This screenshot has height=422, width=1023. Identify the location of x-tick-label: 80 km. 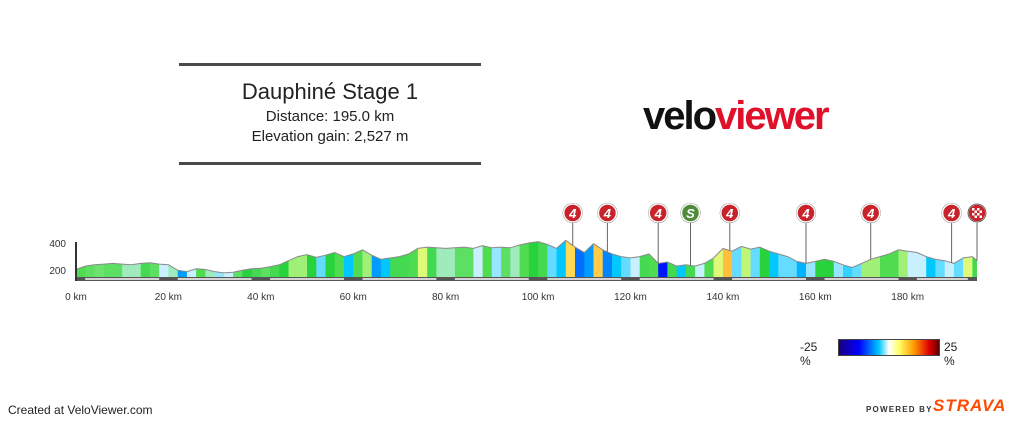
(445, 297).